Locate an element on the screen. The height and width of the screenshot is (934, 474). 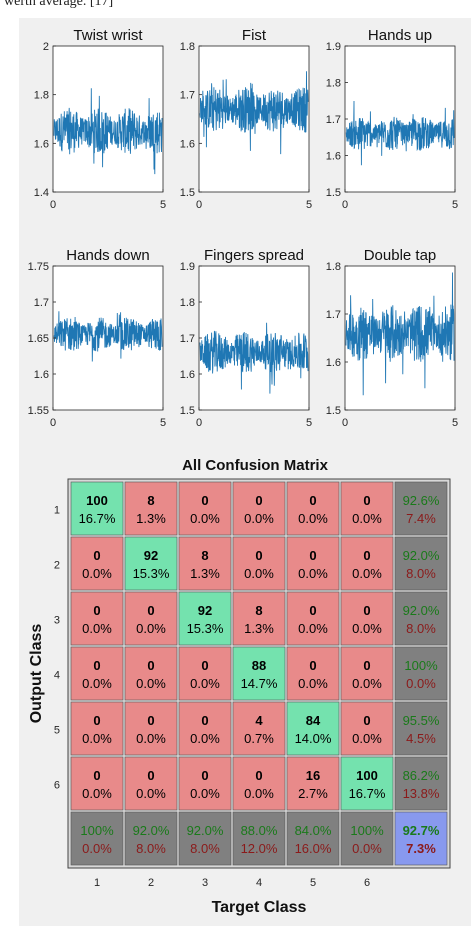
y-tick-label: 1.7 is located at coordinates (333, 120).